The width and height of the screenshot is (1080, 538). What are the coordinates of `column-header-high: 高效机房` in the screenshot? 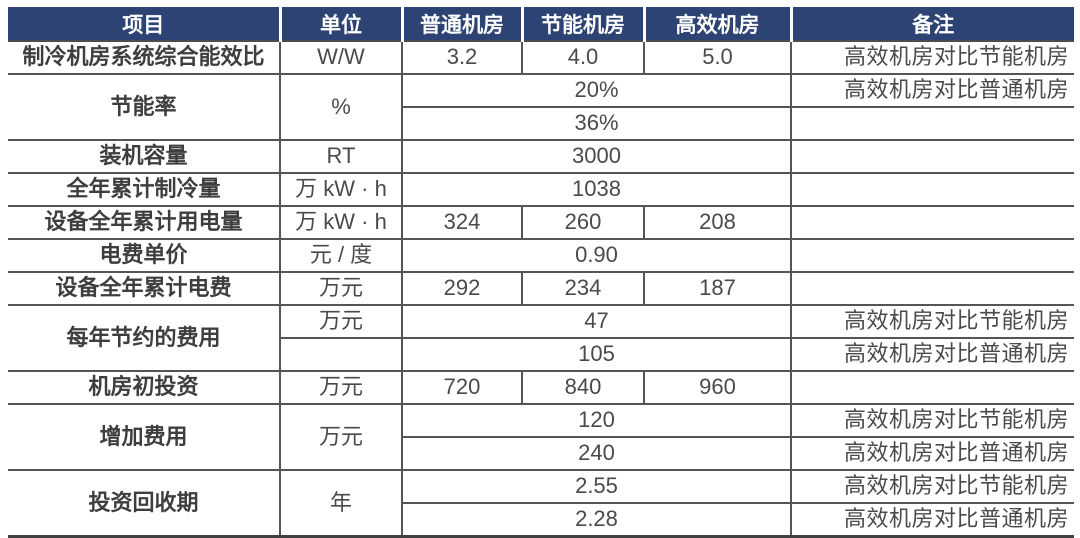 It's located at (718, 24).